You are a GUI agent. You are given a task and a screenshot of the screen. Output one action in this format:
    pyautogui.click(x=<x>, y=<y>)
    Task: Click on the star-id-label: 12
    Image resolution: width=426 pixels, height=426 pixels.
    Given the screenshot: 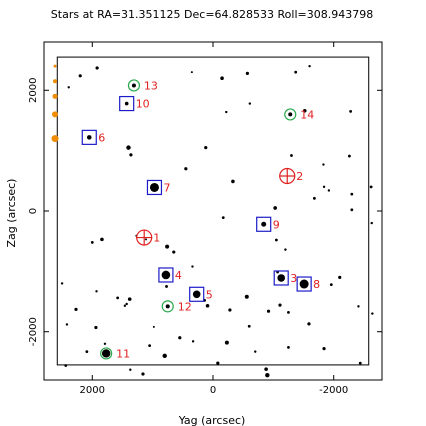 What is the action you would take?
    pyautogui.click(x=185, y=306)
    